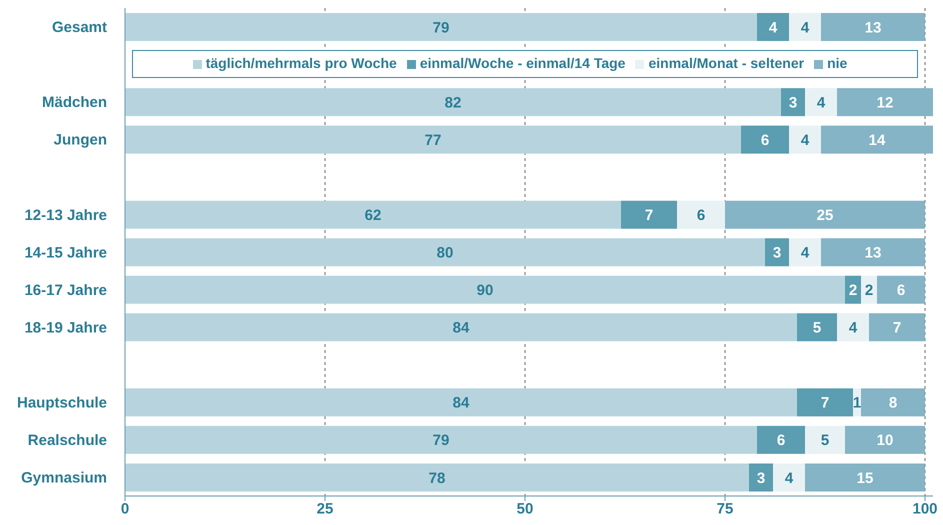 The width and height of the screenshot is (943, 525). I want to click on data-label: 10, so click(885, 441).